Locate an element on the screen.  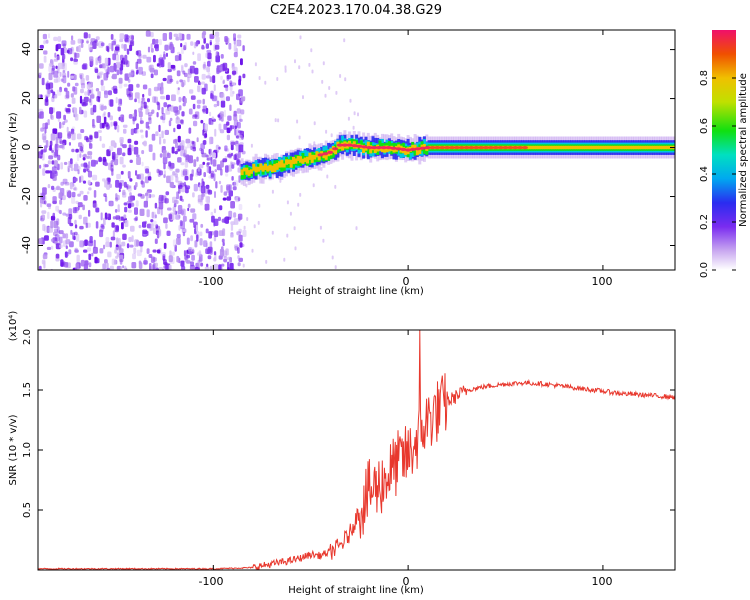
colorbar-tick-label: 0.0 is located at coordinates (704, 270).